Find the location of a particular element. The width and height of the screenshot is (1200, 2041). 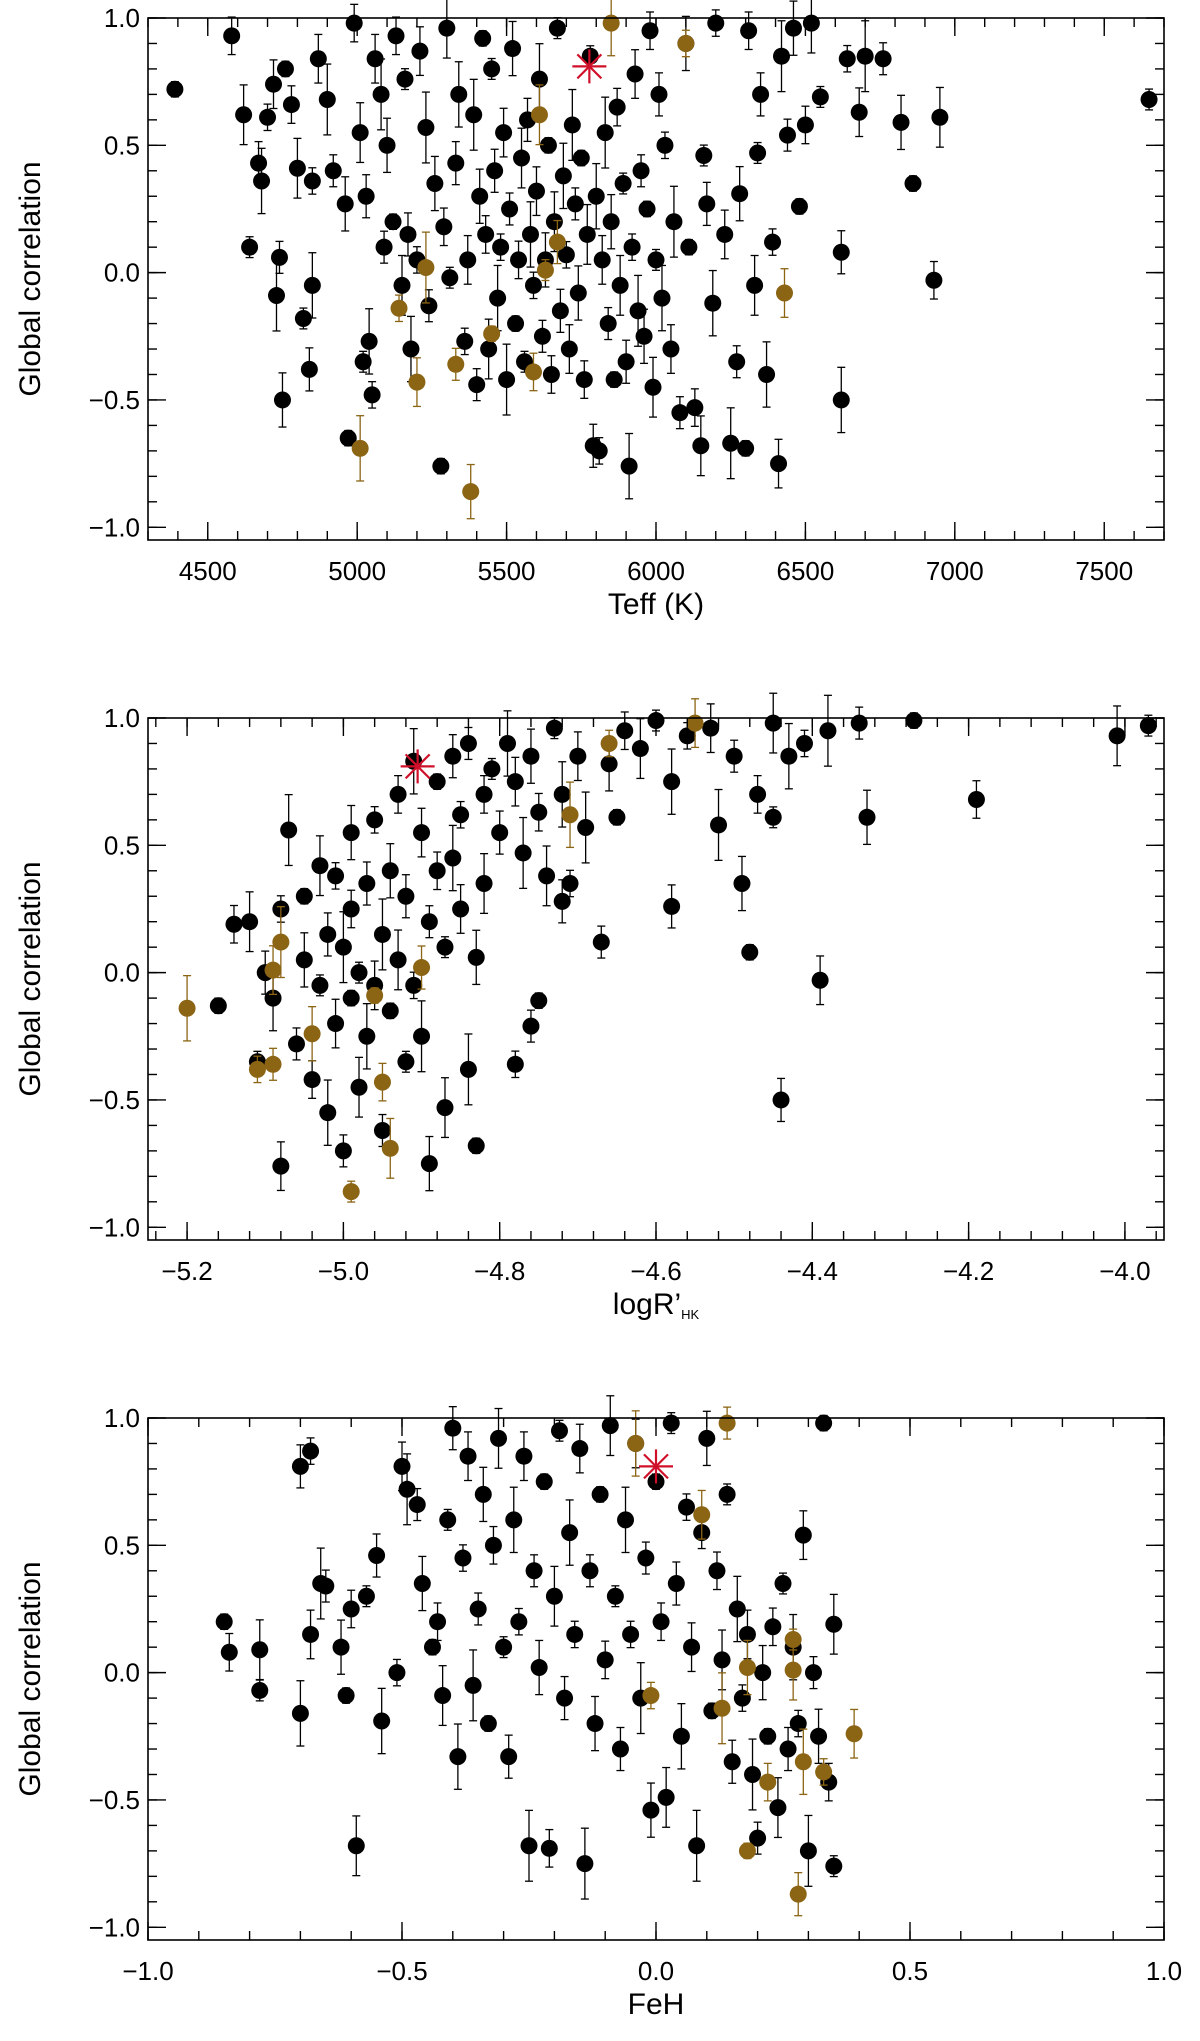

panel-logrhk-y-axis-title: Global correlation is located at coordinates (30, 978).